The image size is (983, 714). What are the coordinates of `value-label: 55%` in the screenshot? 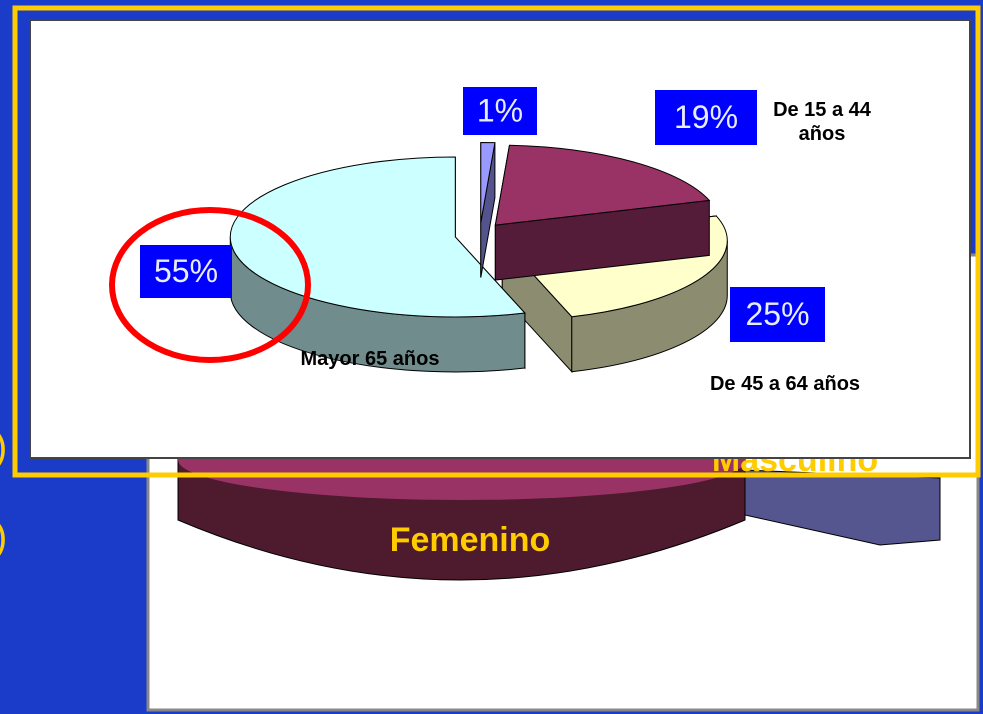 It's located at (186, 271).